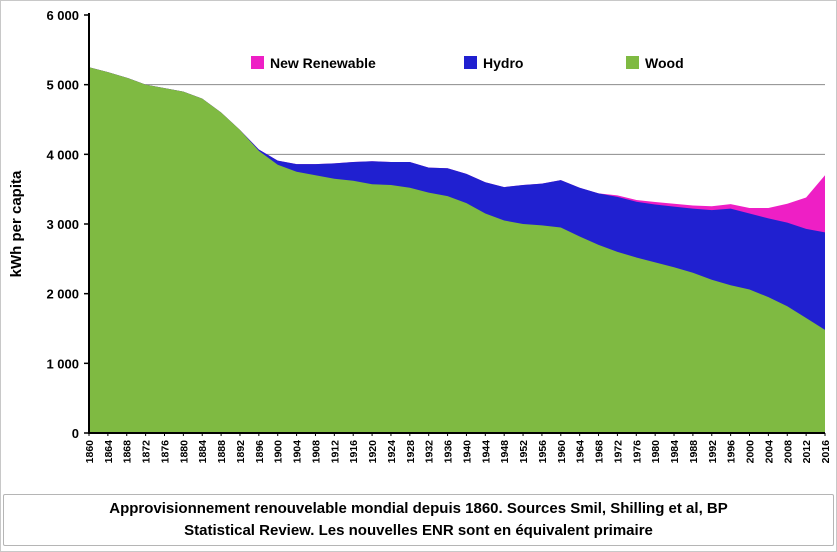 The height and width of the screenshot is (552, 837). Describe the element at coordinates (467, 452) in the screenshot. I see `x-tick-label-1940: 1940` at that location.